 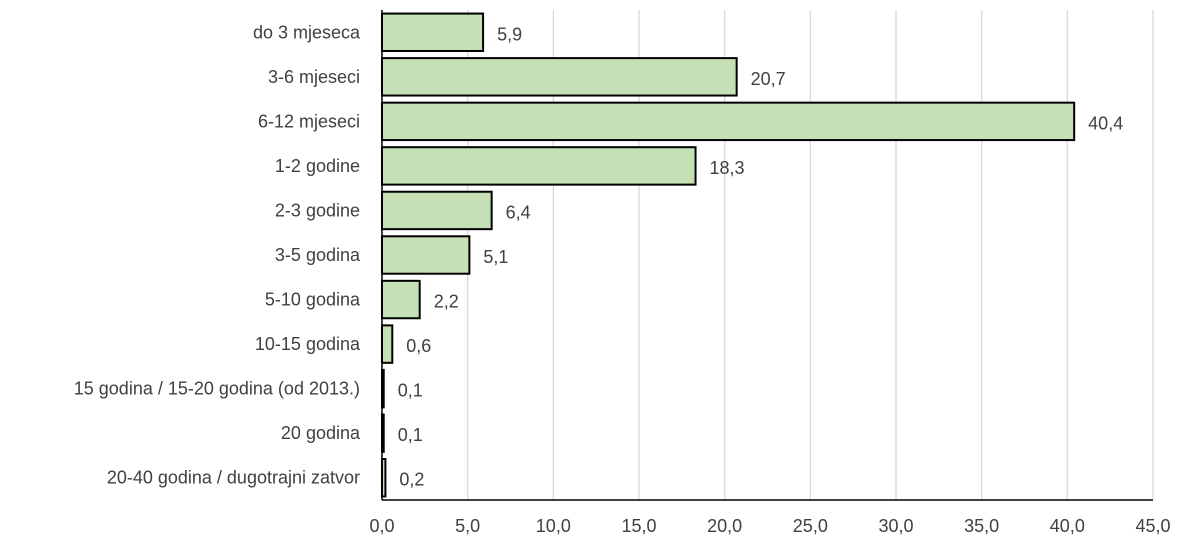 I want to click on x-tick-label: 0,0, so click(x=381, y=526).